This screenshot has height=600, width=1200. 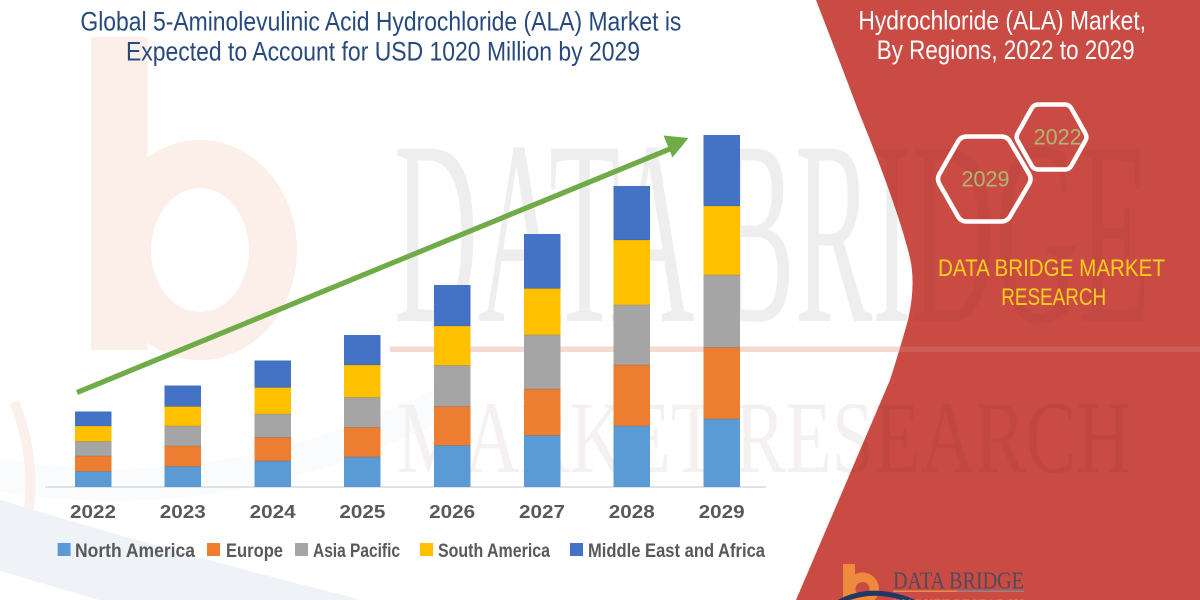 I want to click on svg-text: Middle East and Africa, so click(x=676, y=551).